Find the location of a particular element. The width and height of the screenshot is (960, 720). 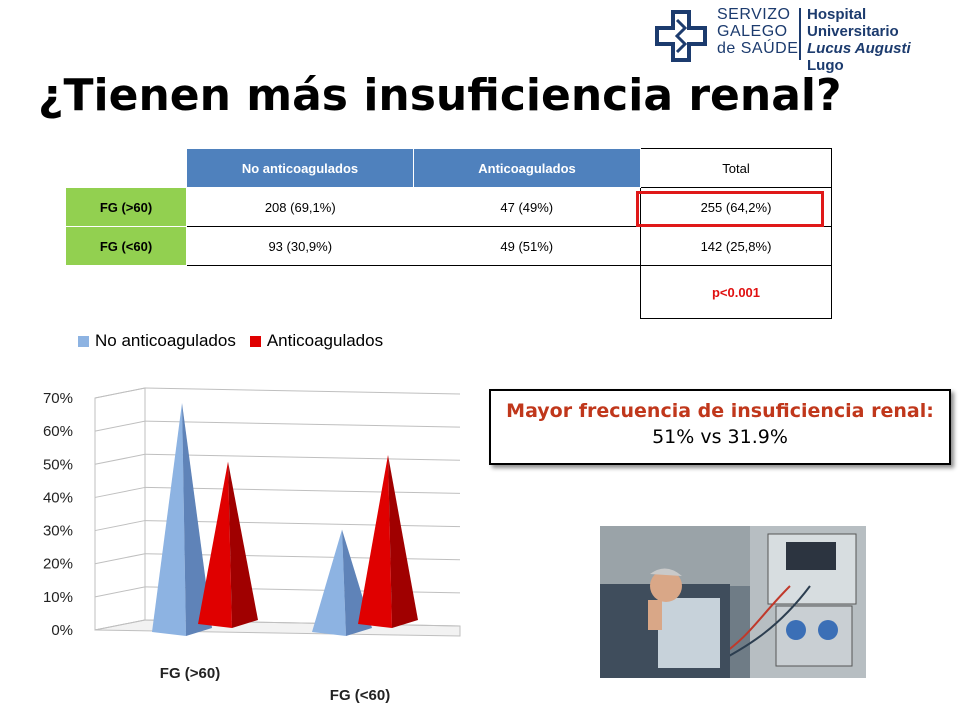

chart-side-wall is located at coordinates (120, 509).